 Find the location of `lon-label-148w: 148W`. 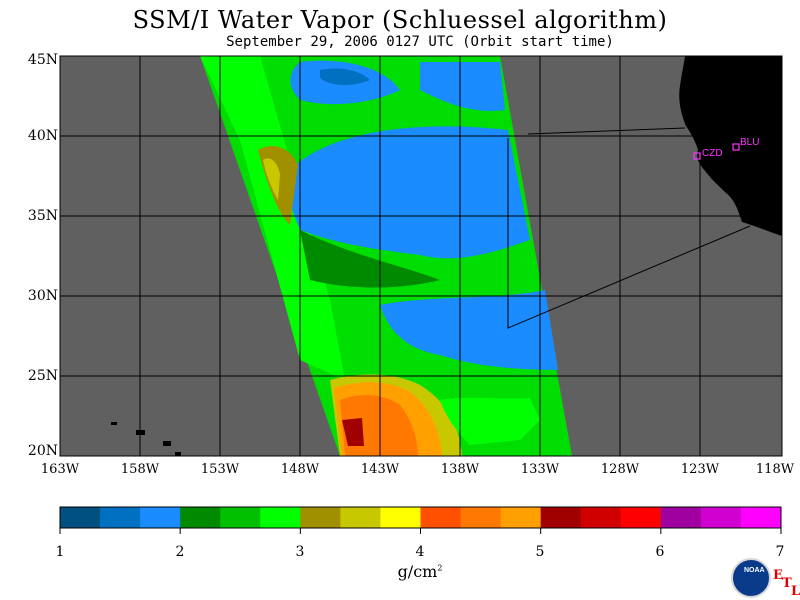

lon-label-148w: 148W is located at coordinates (300, 469).